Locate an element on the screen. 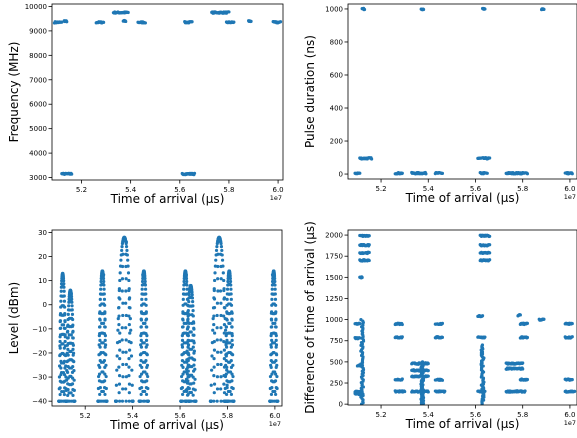 The width and height of the screenshot is (577, 438). x-tick-label: 6.0 is located at coordinates (274, 416).